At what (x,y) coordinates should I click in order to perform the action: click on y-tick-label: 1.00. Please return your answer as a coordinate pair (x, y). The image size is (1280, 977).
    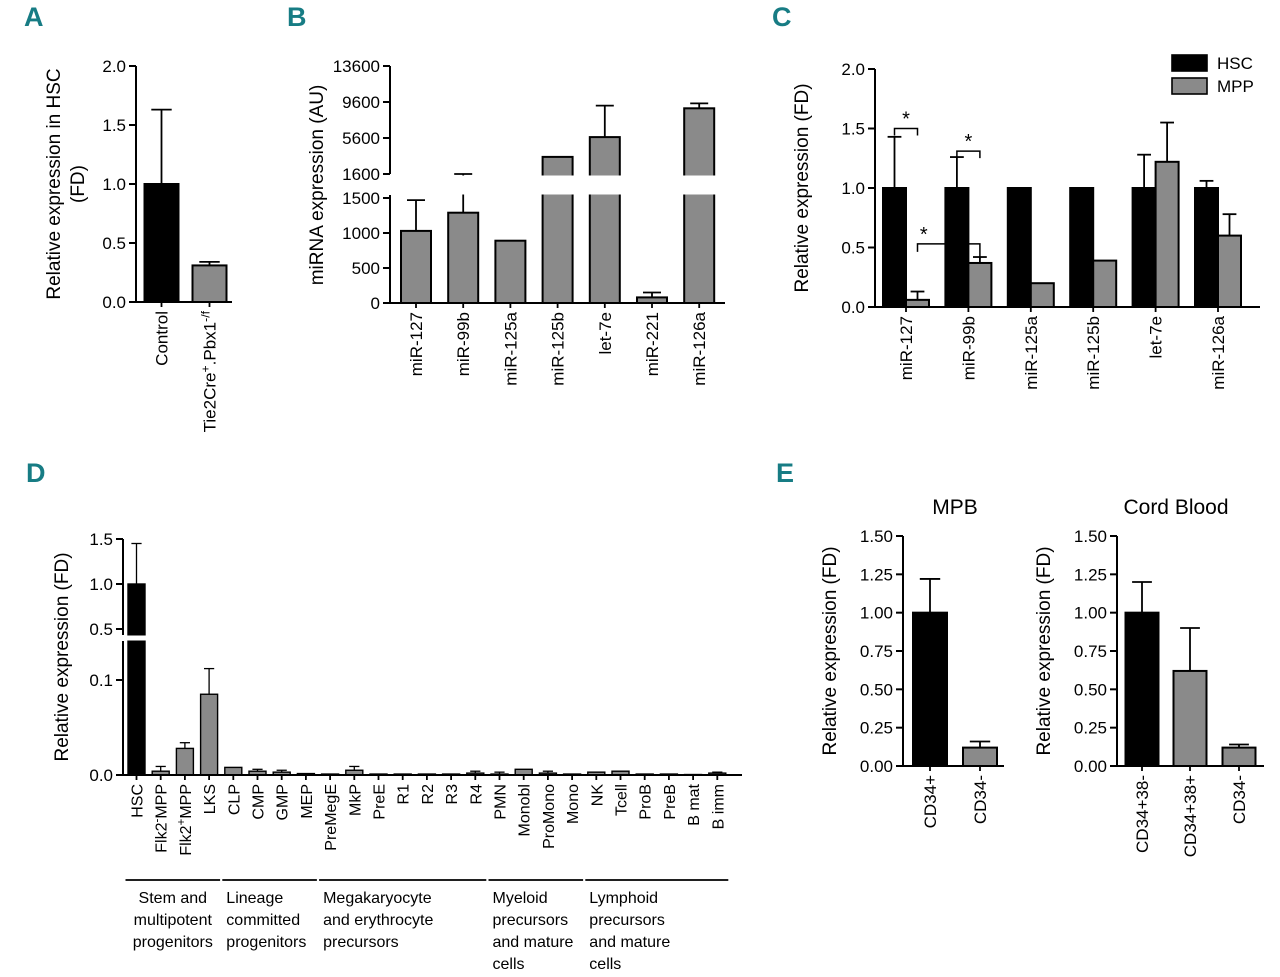
    Looking at the image, I should click on (876, 613).